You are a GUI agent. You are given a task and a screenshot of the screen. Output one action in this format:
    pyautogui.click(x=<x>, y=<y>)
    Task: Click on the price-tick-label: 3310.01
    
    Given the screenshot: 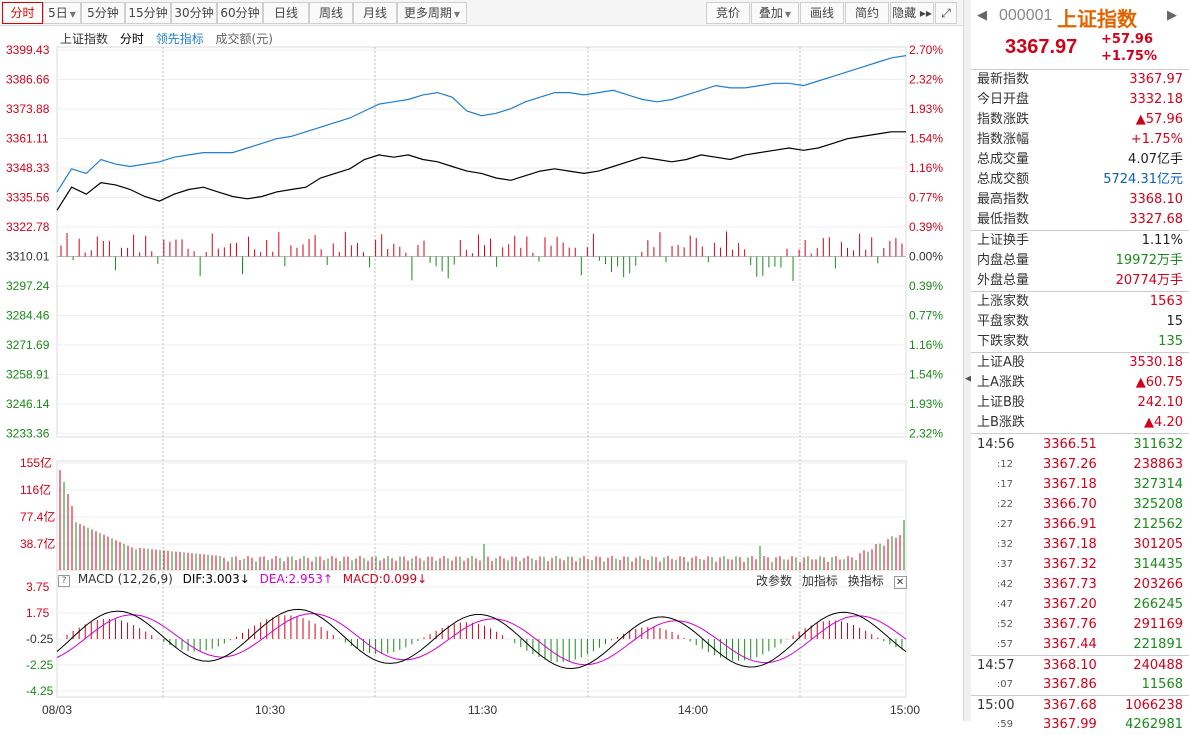 What is the action you would take?
    pyautogui.click(x=28, y=257)
    